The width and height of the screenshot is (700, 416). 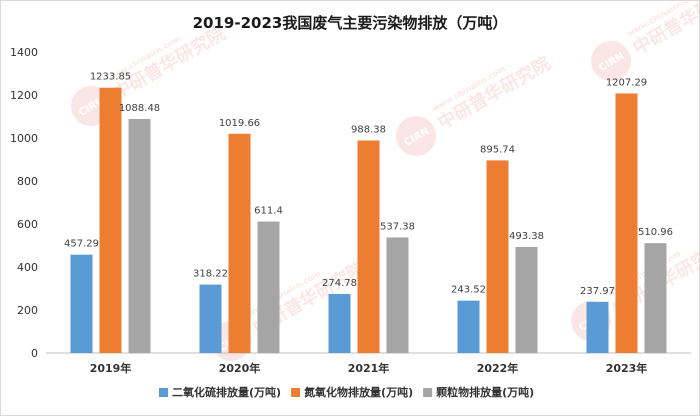 I want to click on x-tick-label: 2020年, so click(x=240, y=368).